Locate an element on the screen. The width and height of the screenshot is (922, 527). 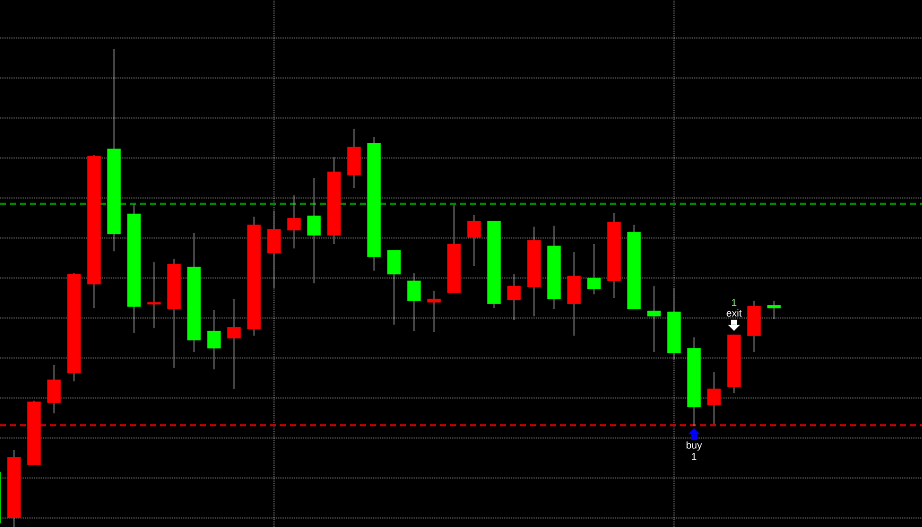
annotation: exit is located at coordinates (734, 313).